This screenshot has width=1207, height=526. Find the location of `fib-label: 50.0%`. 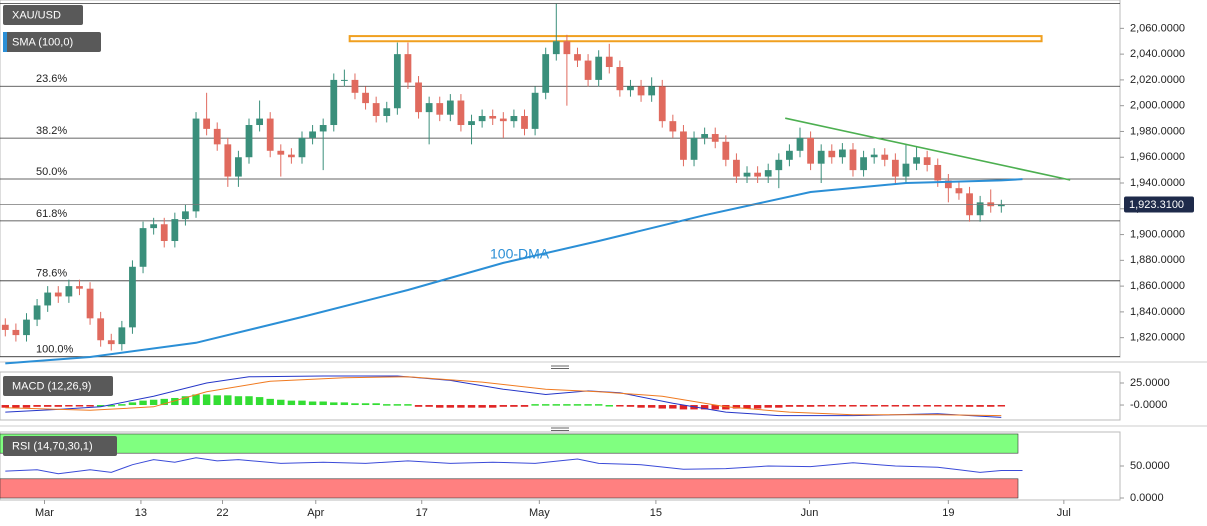

fib-label: 50.0% is located at coordinates (51, 172).